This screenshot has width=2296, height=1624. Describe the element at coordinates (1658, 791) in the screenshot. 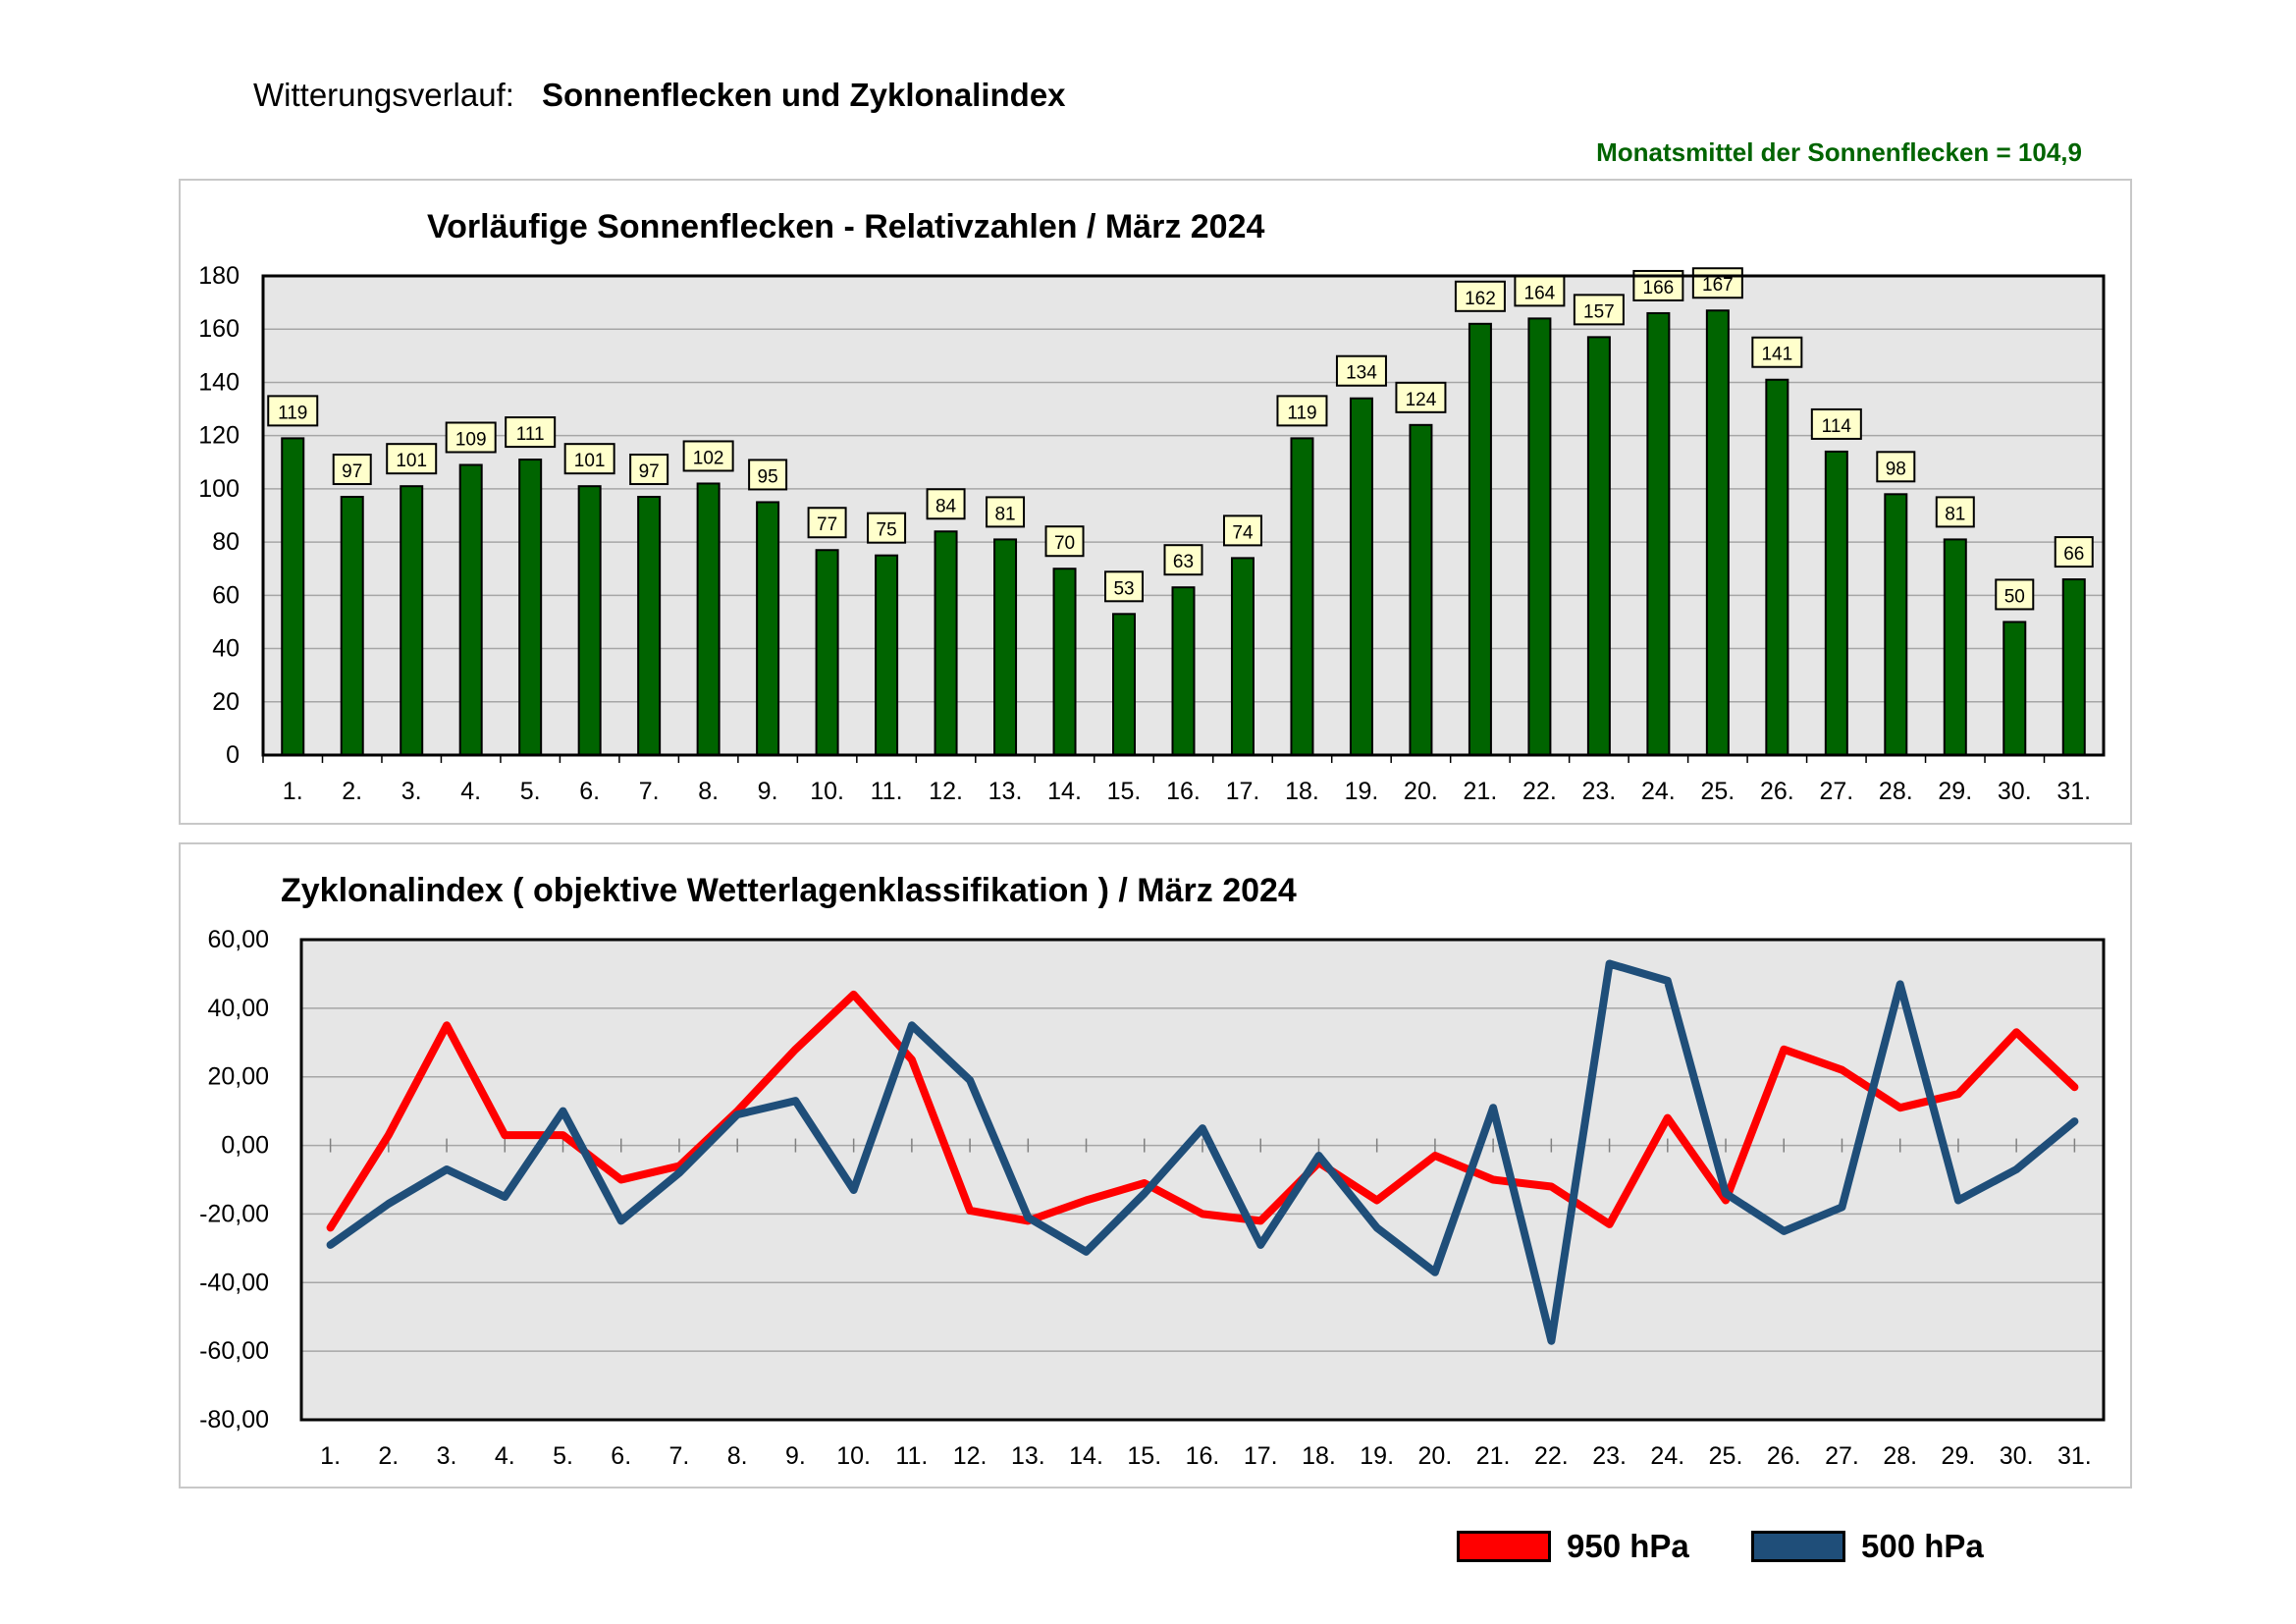

I see `x-tick-label-1: 24.` at that location.